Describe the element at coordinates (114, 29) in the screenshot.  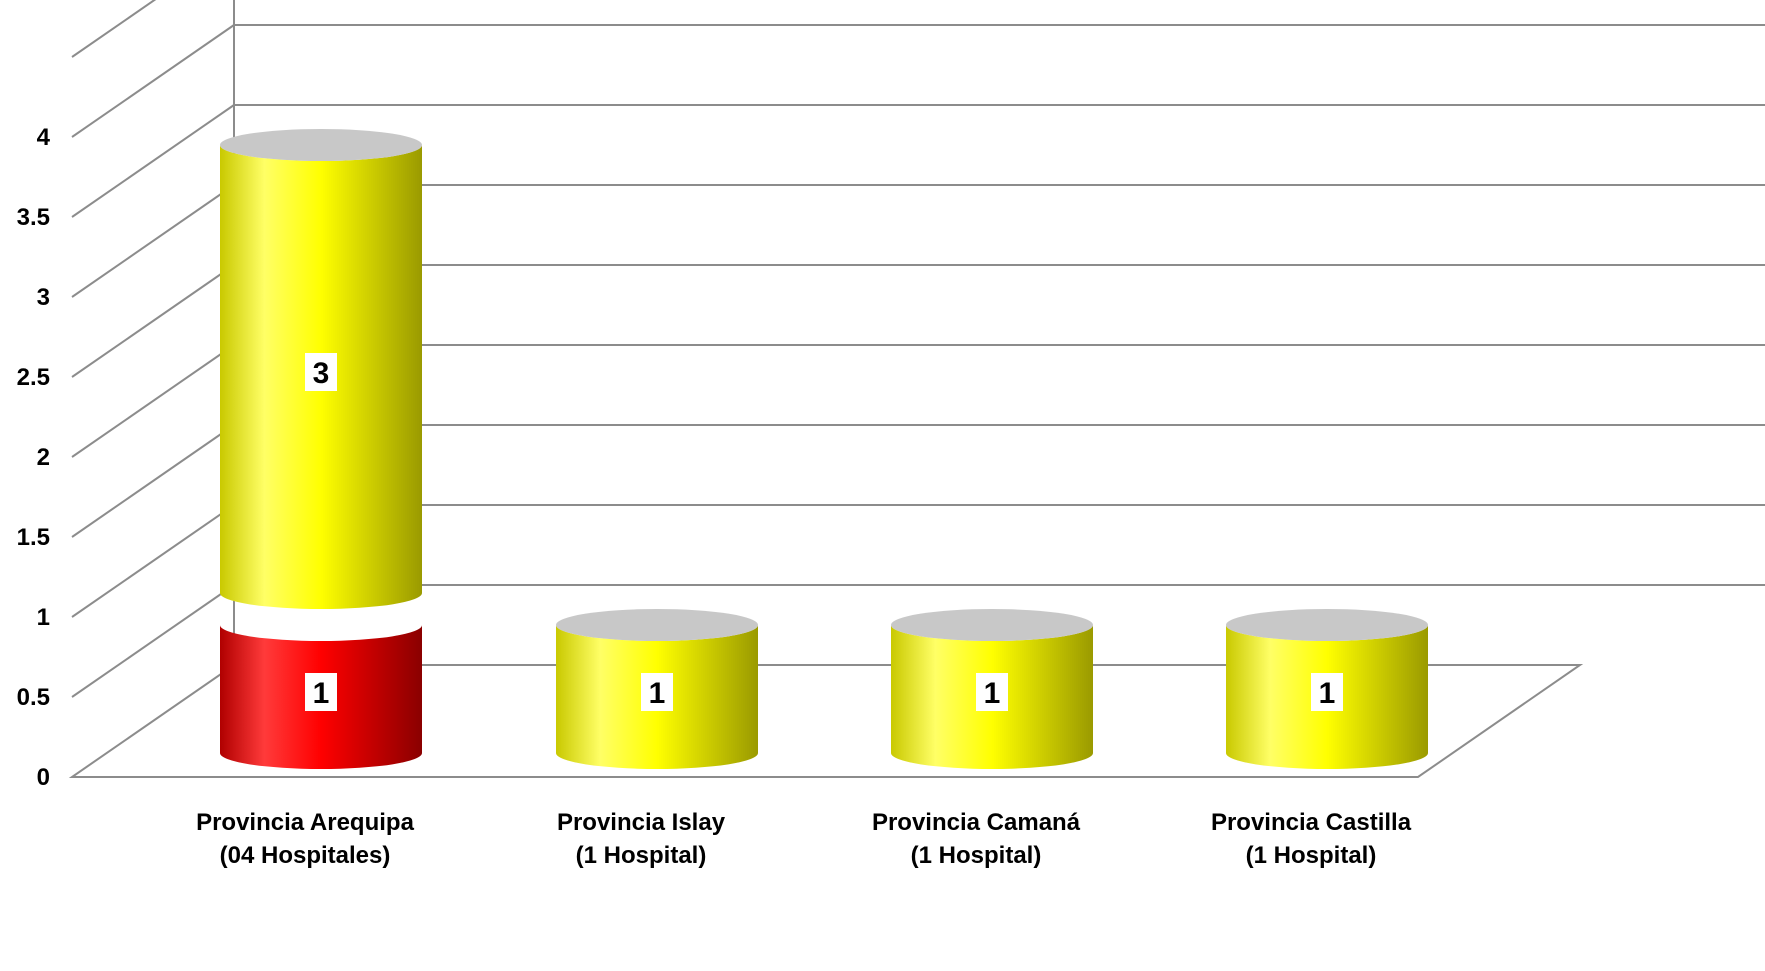
I see `side-wall-top-edge` at that location.